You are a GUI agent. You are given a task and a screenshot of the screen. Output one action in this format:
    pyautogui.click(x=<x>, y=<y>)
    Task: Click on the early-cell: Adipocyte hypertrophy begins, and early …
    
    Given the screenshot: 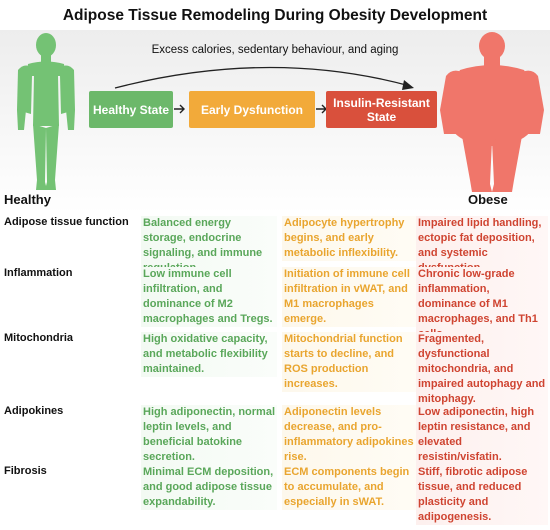 What is the action you would take?
    pyautogui.click(x=350, y=238)
    